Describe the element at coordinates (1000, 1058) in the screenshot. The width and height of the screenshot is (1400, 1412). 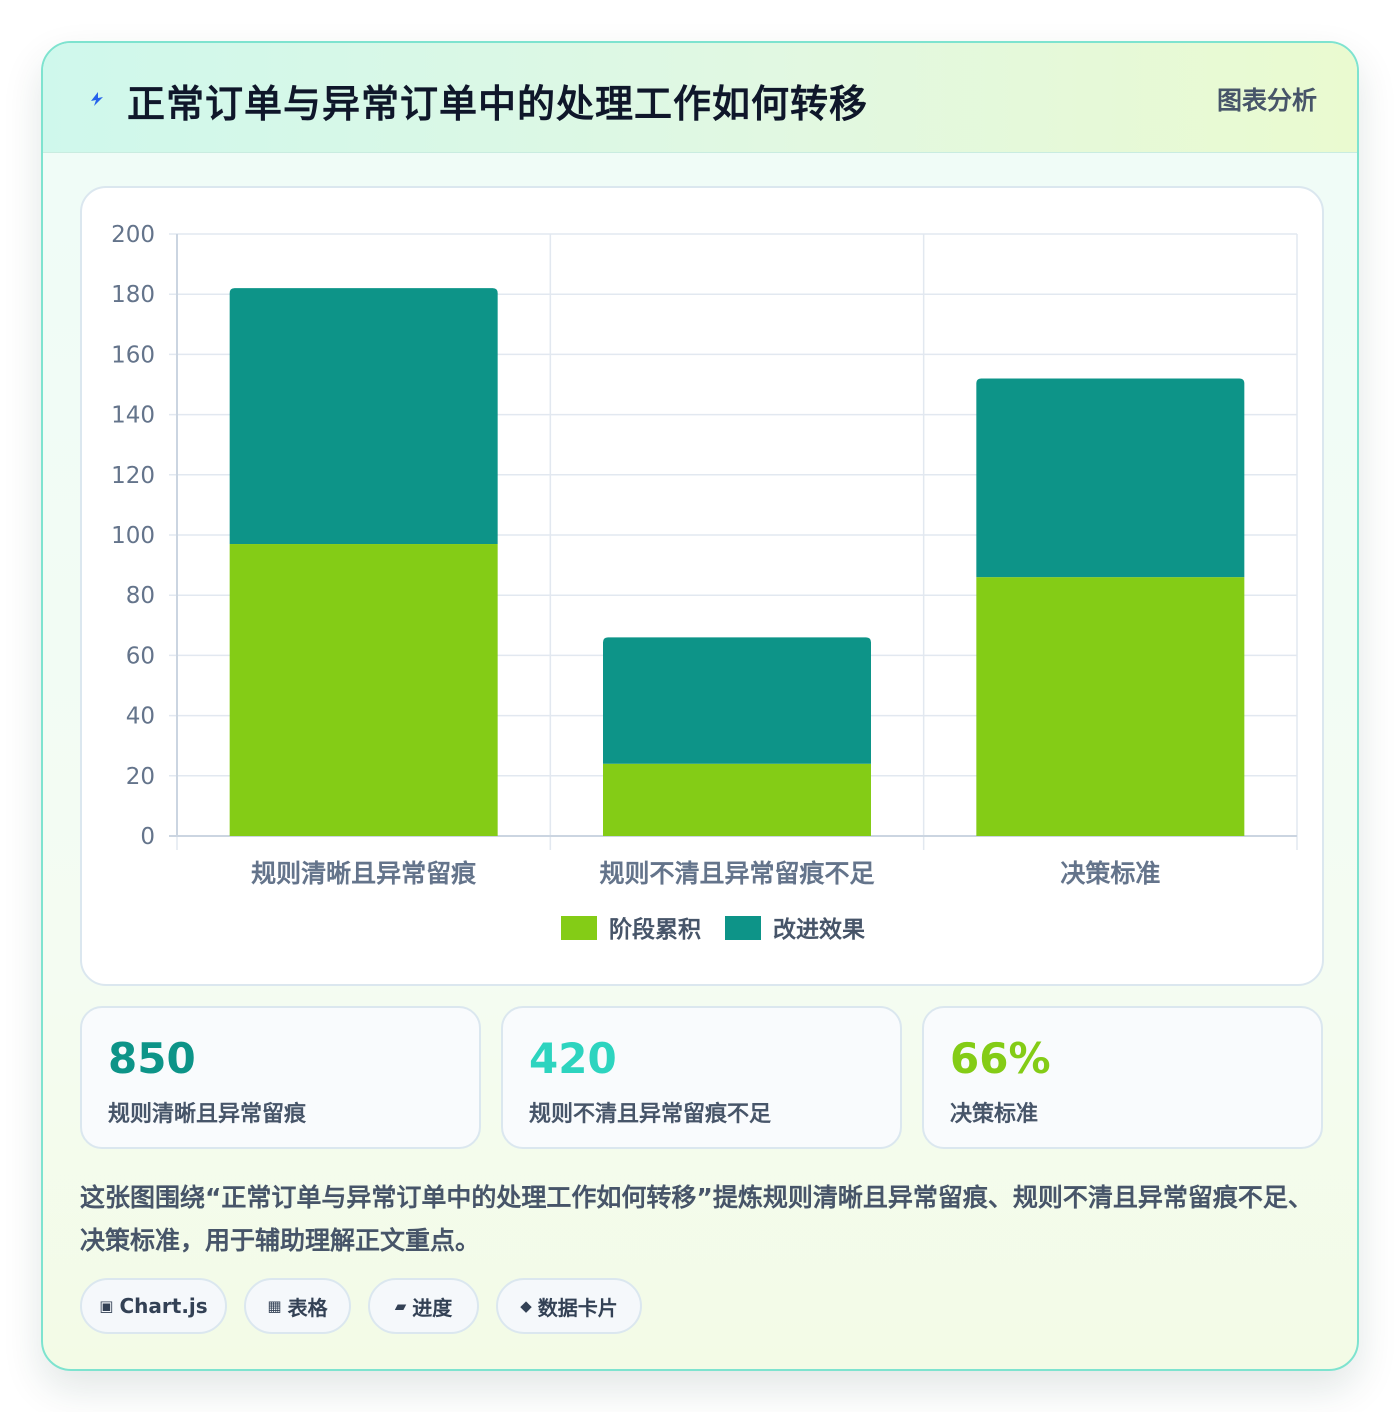
I see `stat-value: 66%` at that location.